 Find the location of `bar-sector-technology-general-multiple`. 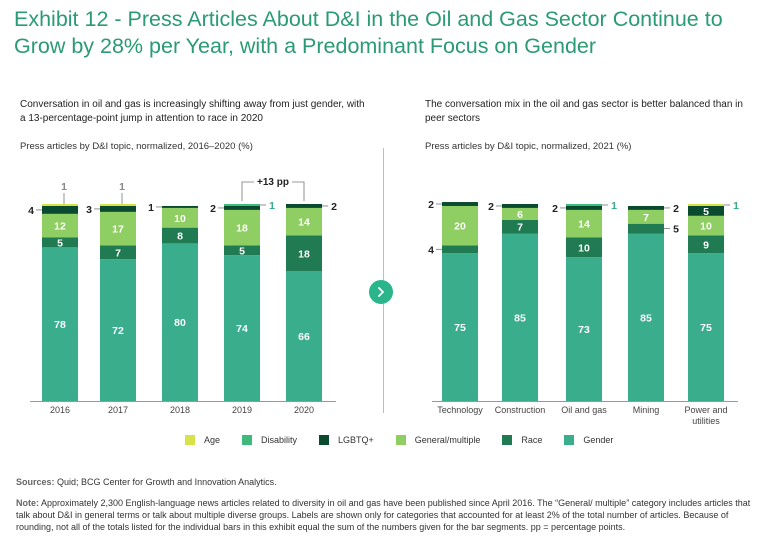

bar-sector-technology-general-multiple is located at coordinates (460, 225).